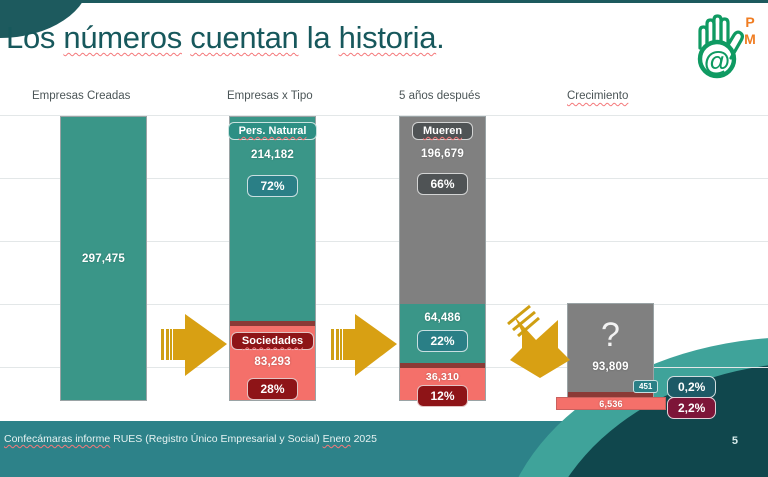 The image size is (768, 477). What do you see at coordinates (272, 155) in the screenshot?
I see `value-pers-natural: 214,182` at bounding box center [272, 155].